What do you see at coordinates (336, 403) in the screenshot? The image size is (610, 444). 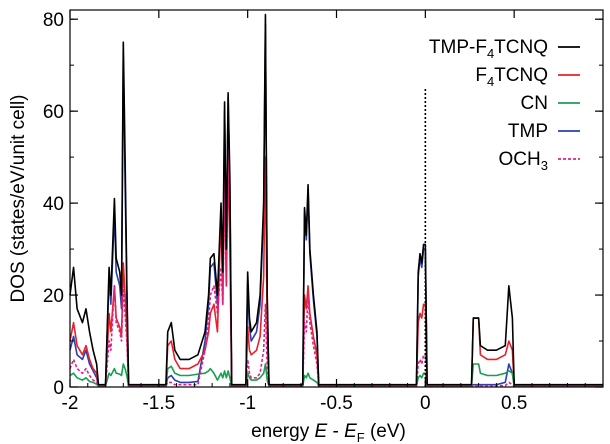 I see `x-tick-label: -0.5` at bounding box center [336, 403].